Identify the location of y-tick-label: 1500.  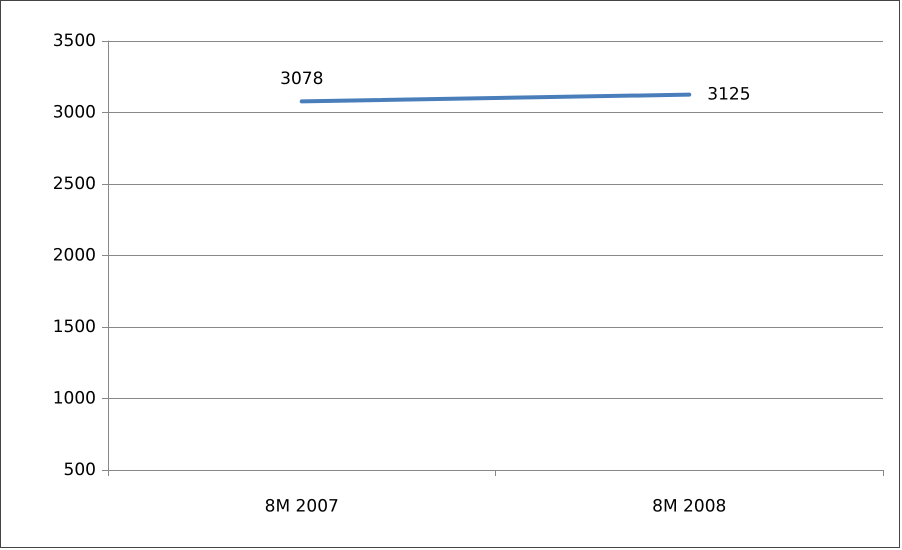
(74, 327).